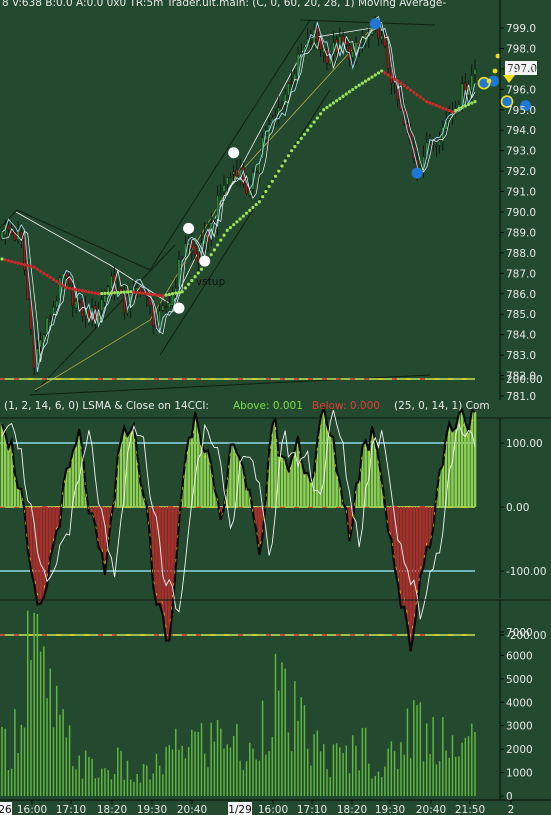 This screenshot has width=551, height=815. I want to click on price-axis-tick-label: 784.0, so click(521, 336).